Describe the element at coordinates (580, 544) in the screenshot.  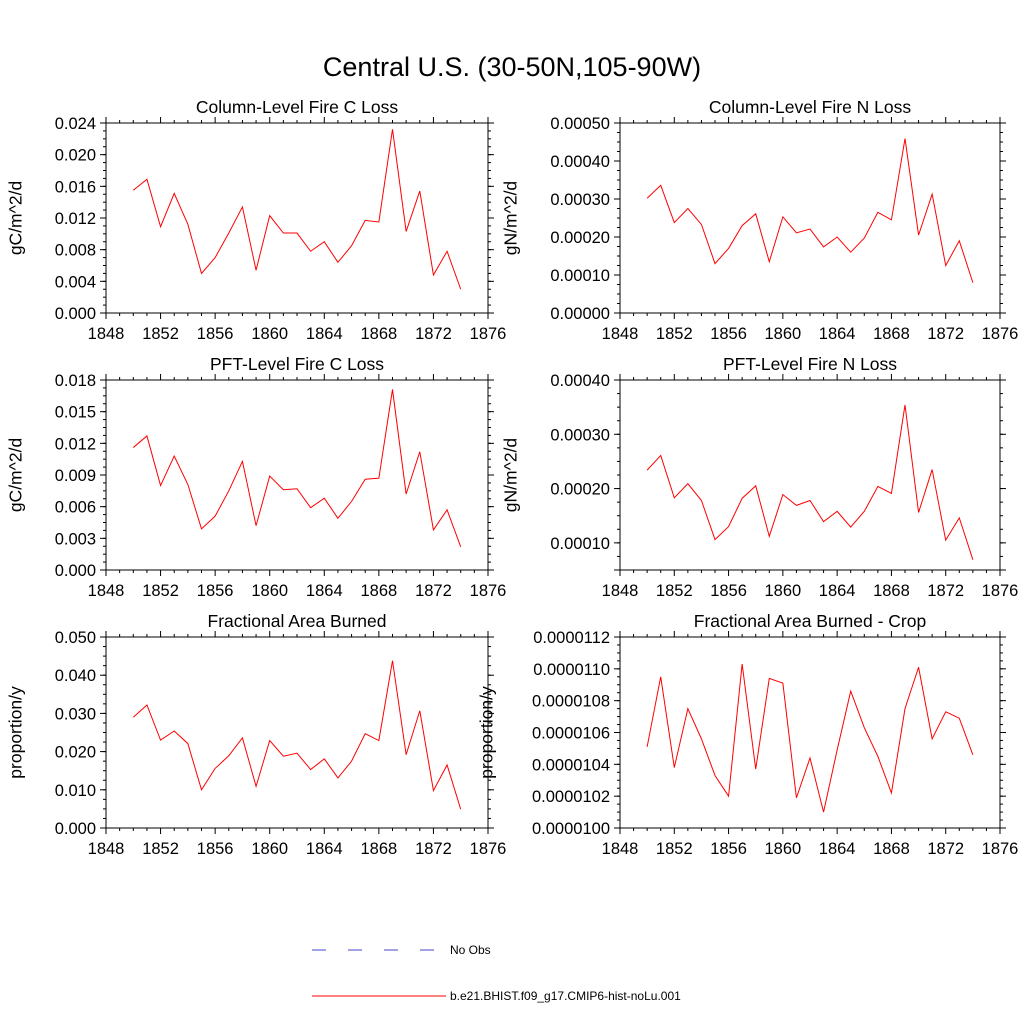
I see `y-tick-label: 0.00010` at that location.